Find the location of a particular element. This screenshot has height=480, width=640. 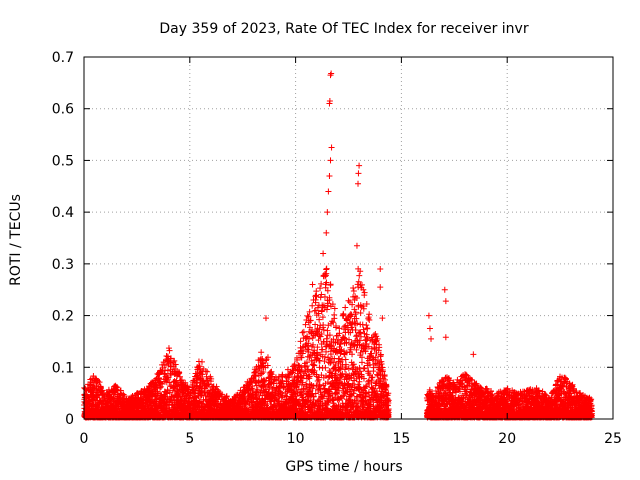

y-axis-label: ROTI / TECUs is located at coordinates (16, 240).